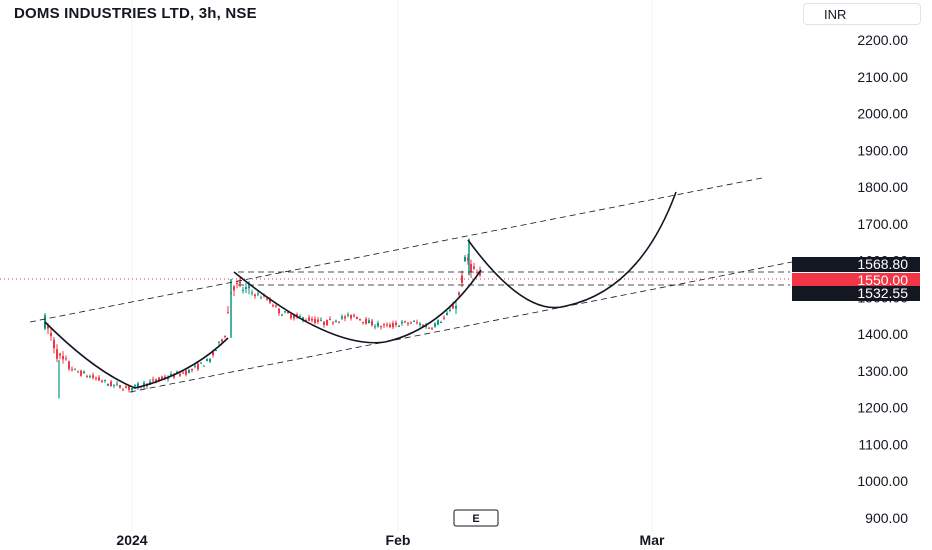 Image resolution: width=932 pixels, height=550 pixels. What do you see at coordinates (862, 14) in the screenshot?
I see `currency-selector: INR` at bounding box center [862, 14].